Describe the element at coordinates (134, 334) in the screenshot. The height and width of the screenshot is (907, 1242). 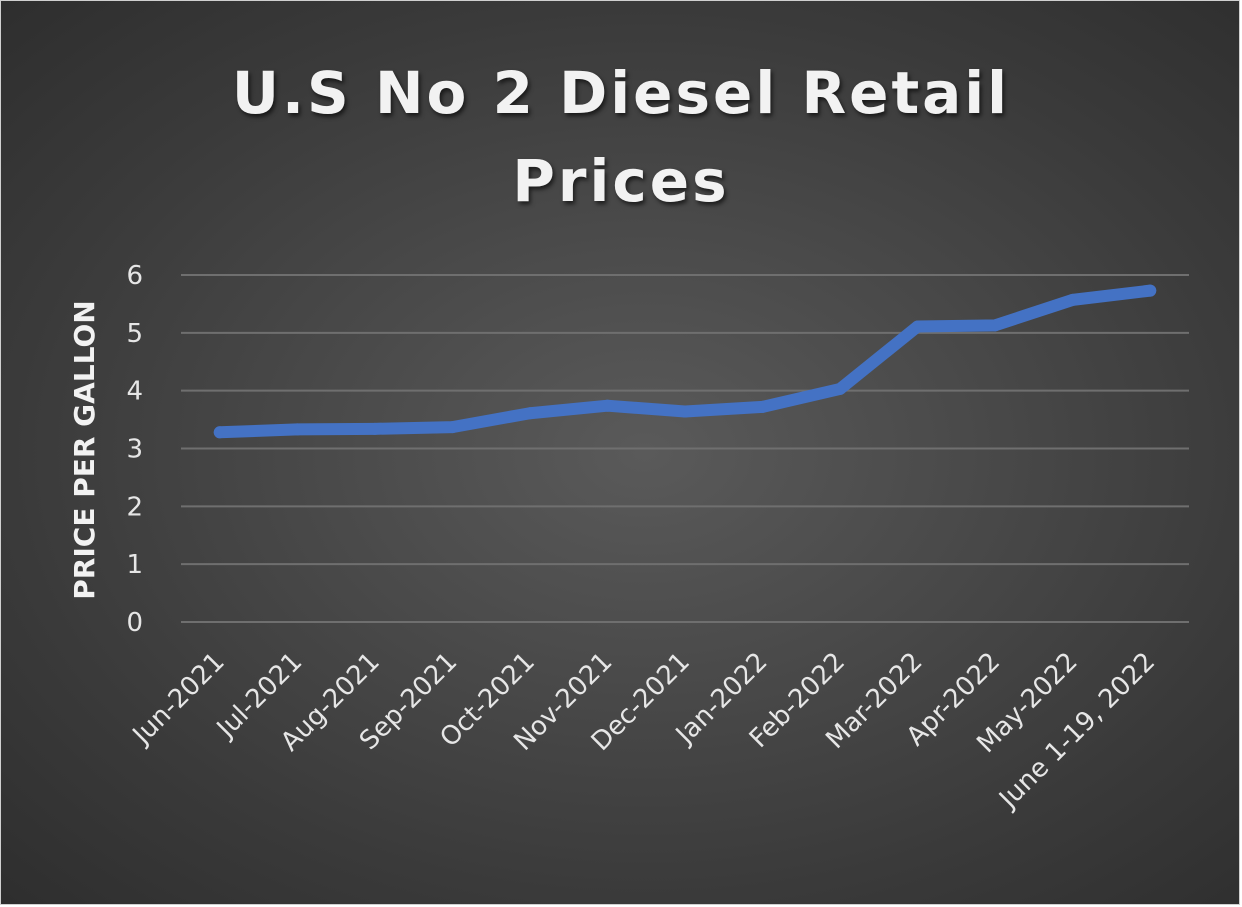
I see `y-tick-label: 5` at that location.